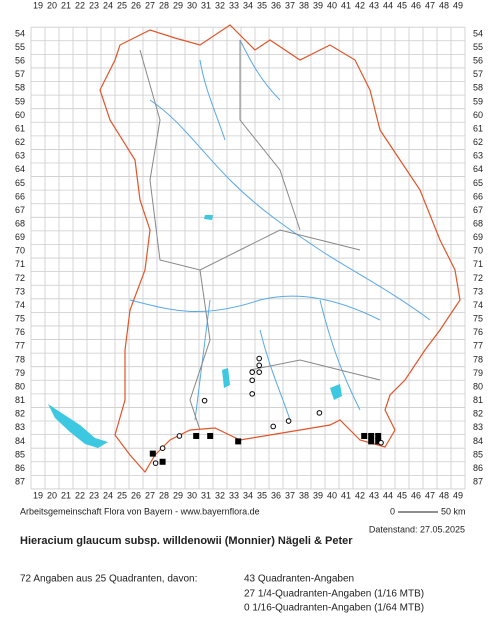 The height and width of the screenshot is (620, 500). What do you see at coordinates (453, 511) in the screenshot?
I see `scale-end: 50 km` at bounding box center [453, 511].